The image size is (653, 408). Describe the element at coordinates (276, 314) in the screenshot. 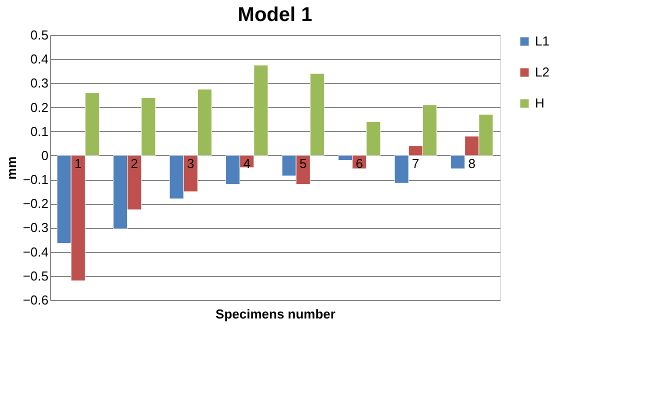

I see `x-axis-title: Specimens number` at that location.